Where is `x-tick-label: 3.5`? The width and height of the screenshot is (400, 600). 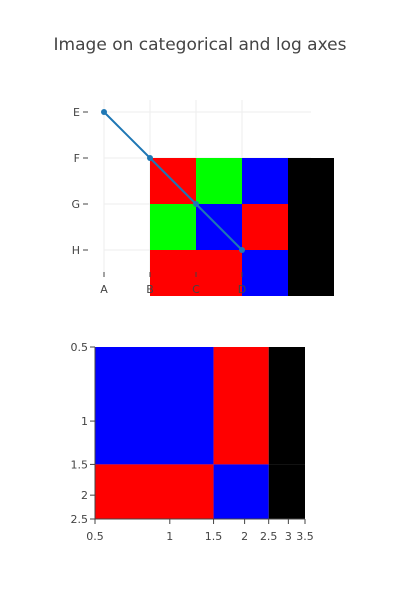
x-tick-label: 3.5 is located at coordinates (305, 536).